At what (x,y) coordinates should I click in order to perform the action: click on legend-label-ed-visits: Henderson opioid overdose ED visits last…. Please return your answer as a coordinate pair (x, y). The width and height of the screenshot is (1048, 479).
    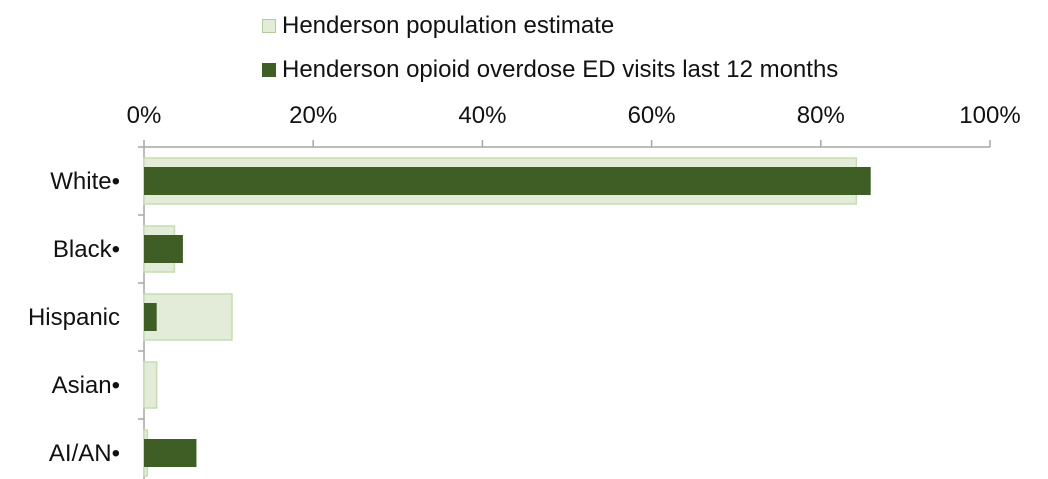
    Looking at the image, I should click on (560, 69).